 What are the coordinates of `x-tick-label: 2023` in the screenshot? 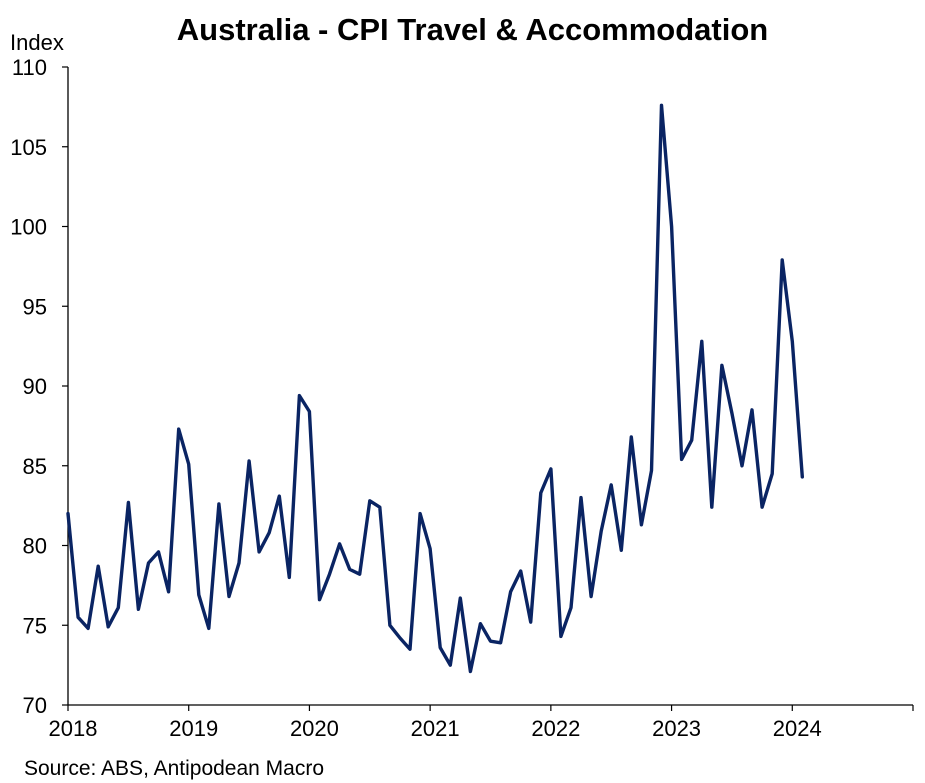 It's located at (676, 728).